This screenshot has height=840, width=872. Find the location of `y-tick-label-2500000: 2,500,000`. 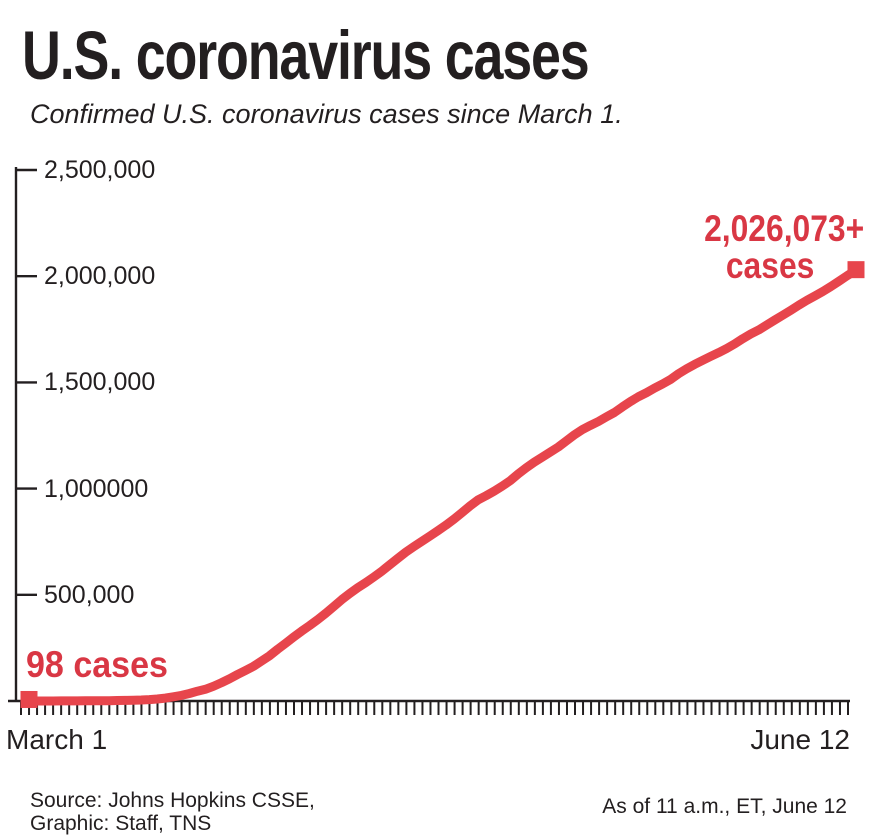

y-tick-label-2500000: 2,500,000 is located at coordinates (100, 170).